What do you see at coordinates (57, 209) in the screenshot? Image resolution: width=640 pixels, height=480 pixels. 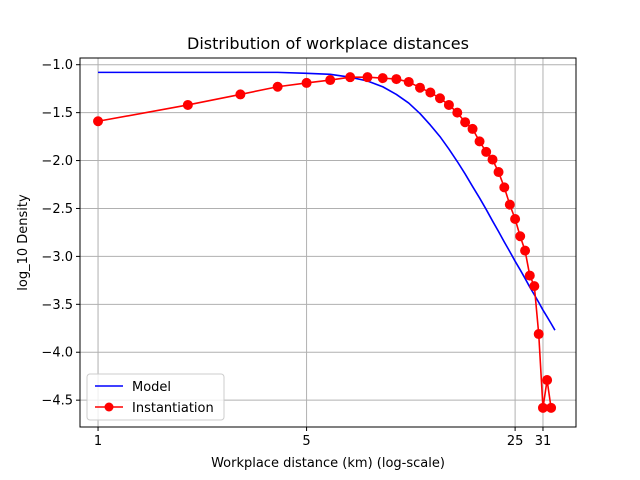 I see `y-tick-label: −2.5` at bounding box center [57, 209].